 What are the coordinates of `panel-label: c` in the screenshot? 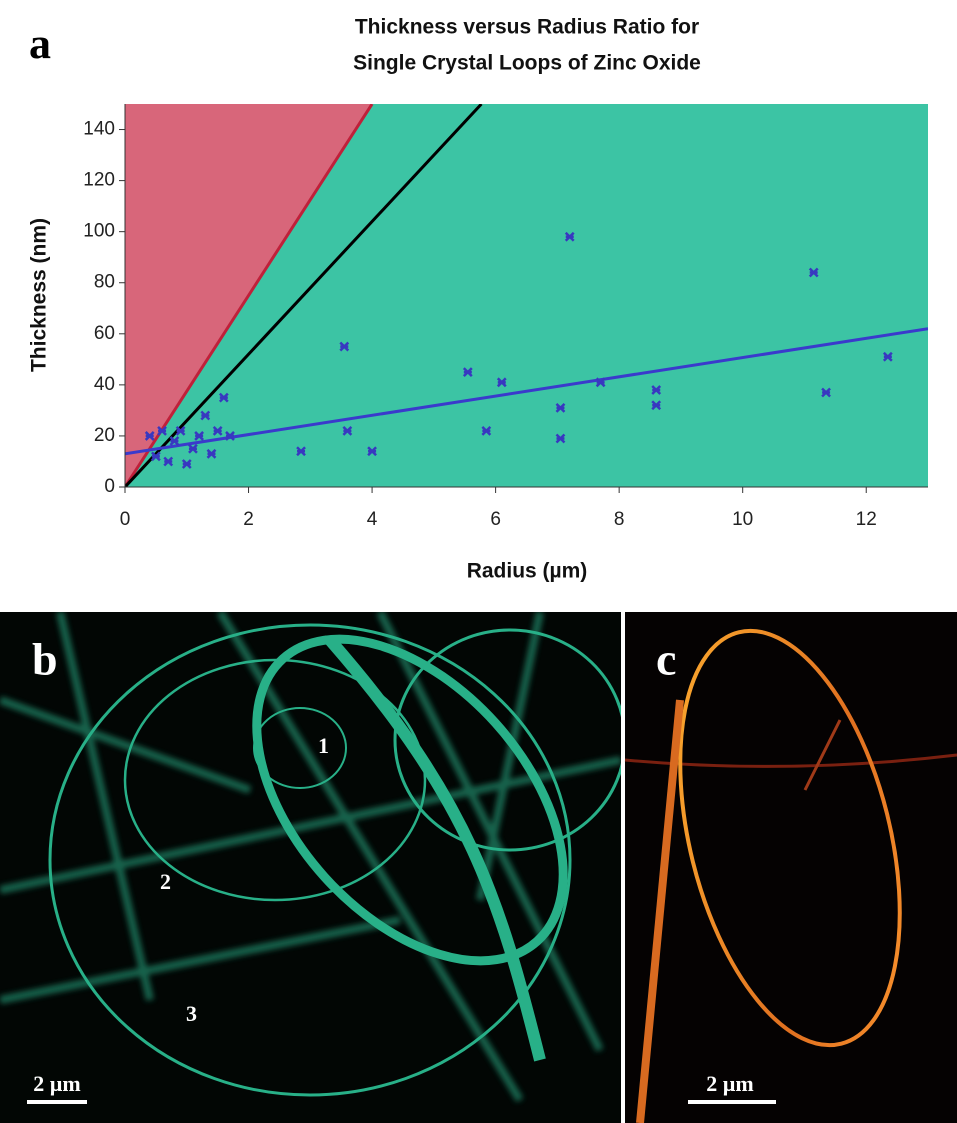 It's located at (666, 659).